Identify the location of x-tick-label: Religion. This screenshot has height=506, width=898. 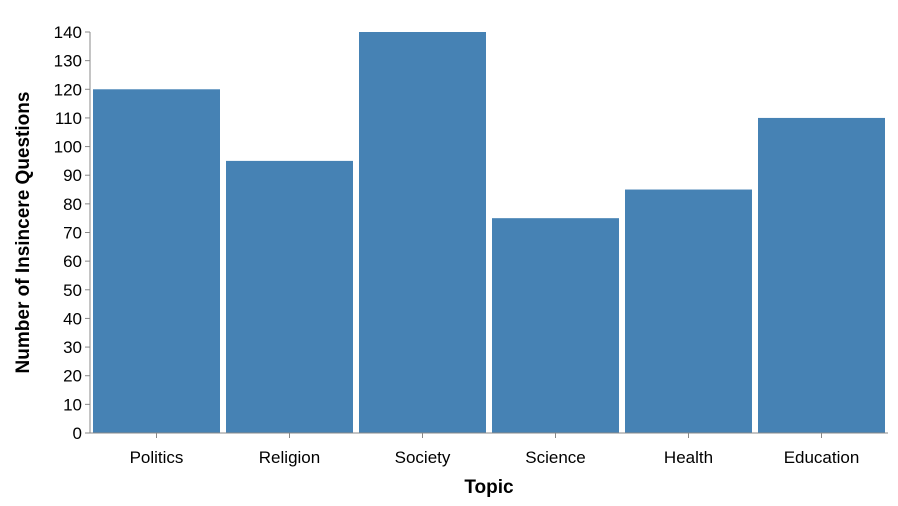
(289, 457).